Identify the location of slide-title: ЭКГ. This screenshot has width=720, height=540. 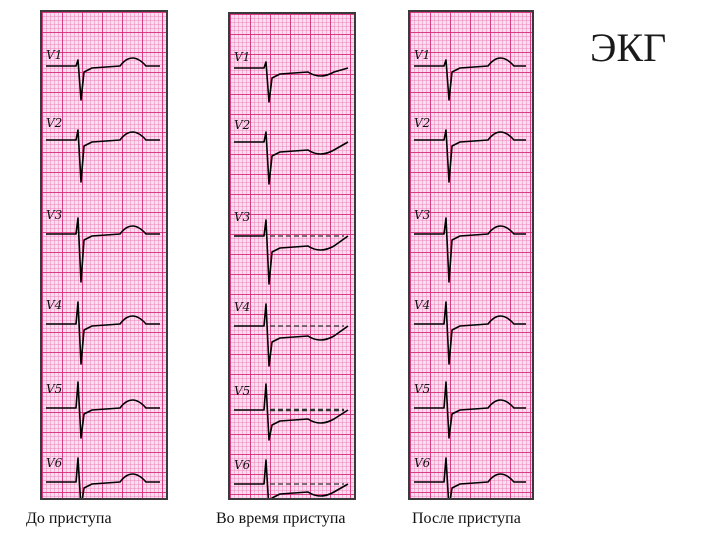
(628, 47).